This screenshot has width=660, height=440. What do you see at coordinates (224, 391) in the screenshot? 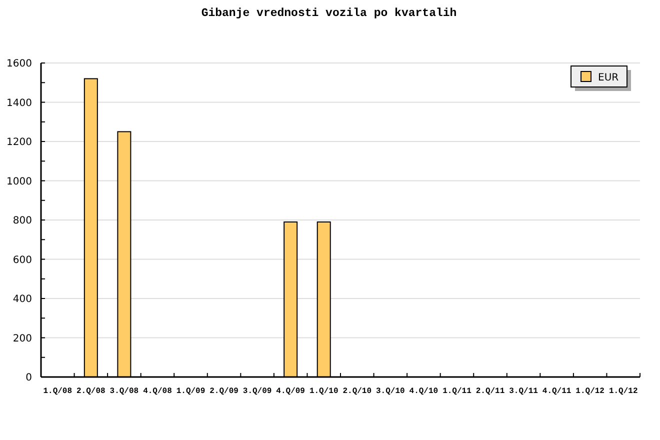
I see `x-tick-label: 2.Q/09` at bounding box center [224, 391].